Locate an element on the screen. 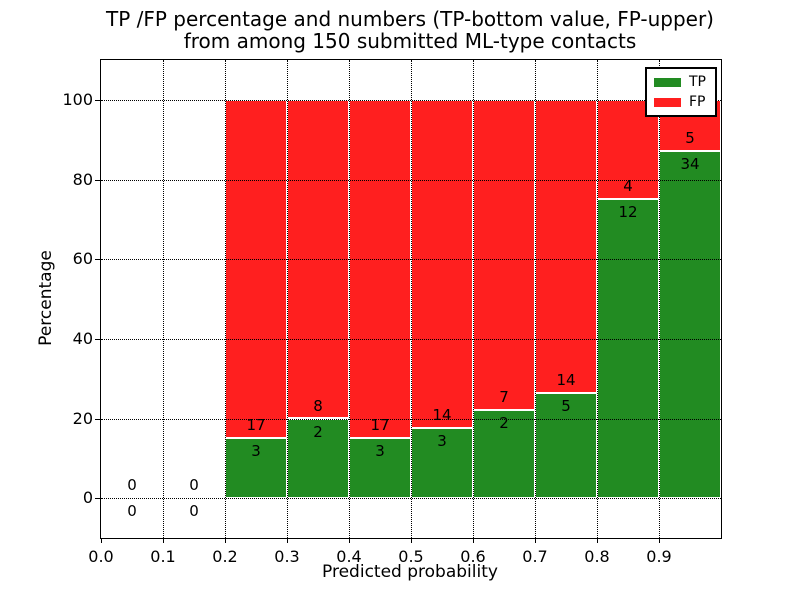 This screenshot has height=600, width=800. bar-fp-count-label: 4 is located at coordinates (628, 186).